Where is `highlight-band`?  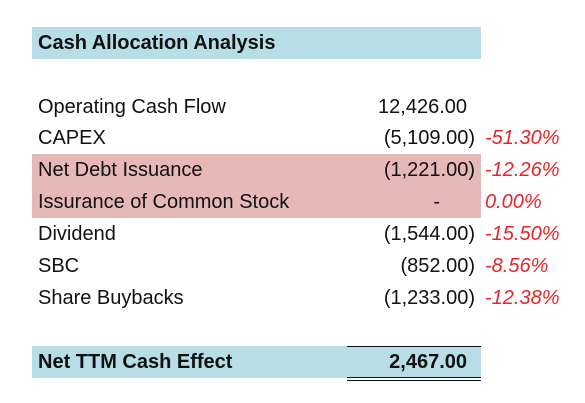
highlight-band is located at coordinates (256, 186).